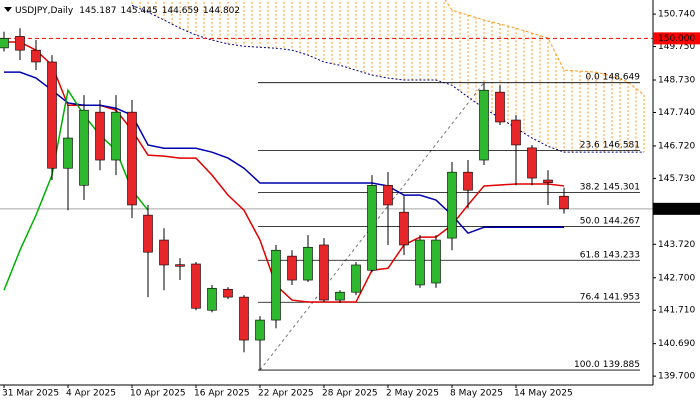  Describe the element at coordinates (621, 145) in the screenshot. I see `fib-price: 146.581` at that location.